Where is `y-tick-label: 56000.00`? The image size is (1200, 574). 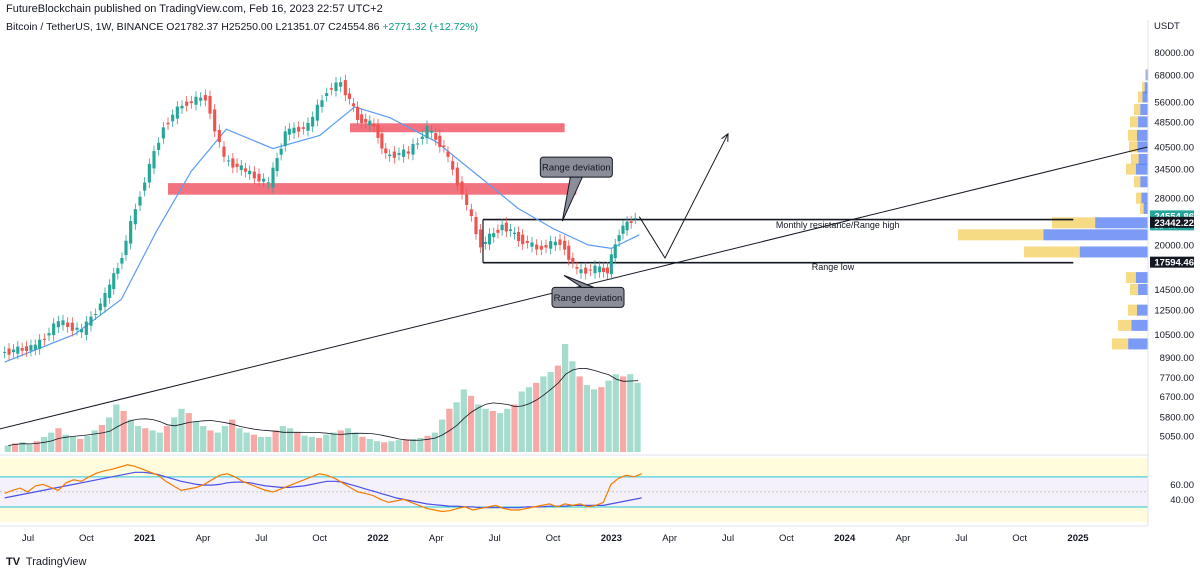 y-tick-label: 56000.00 is located at coordinates (1174, 102).